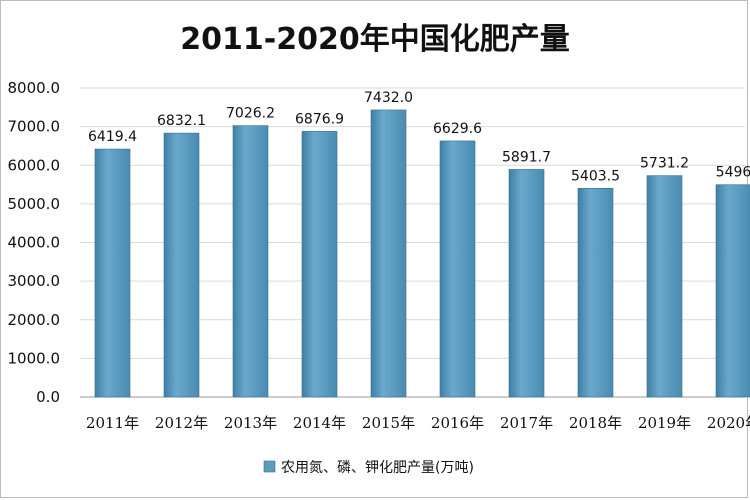 This screenshot has width=750, height=500. Describe the element at coordinates (34, 243) in the screenshot. I see `y-tick-label: 4000.0` at that location.